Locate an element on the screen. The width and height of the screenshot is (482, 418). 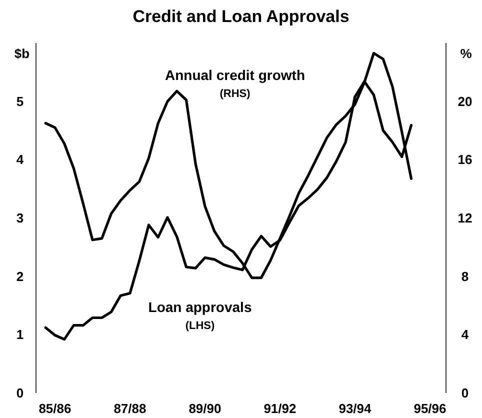
y2-tick-label: 16 is located at coordinates (465, 160).